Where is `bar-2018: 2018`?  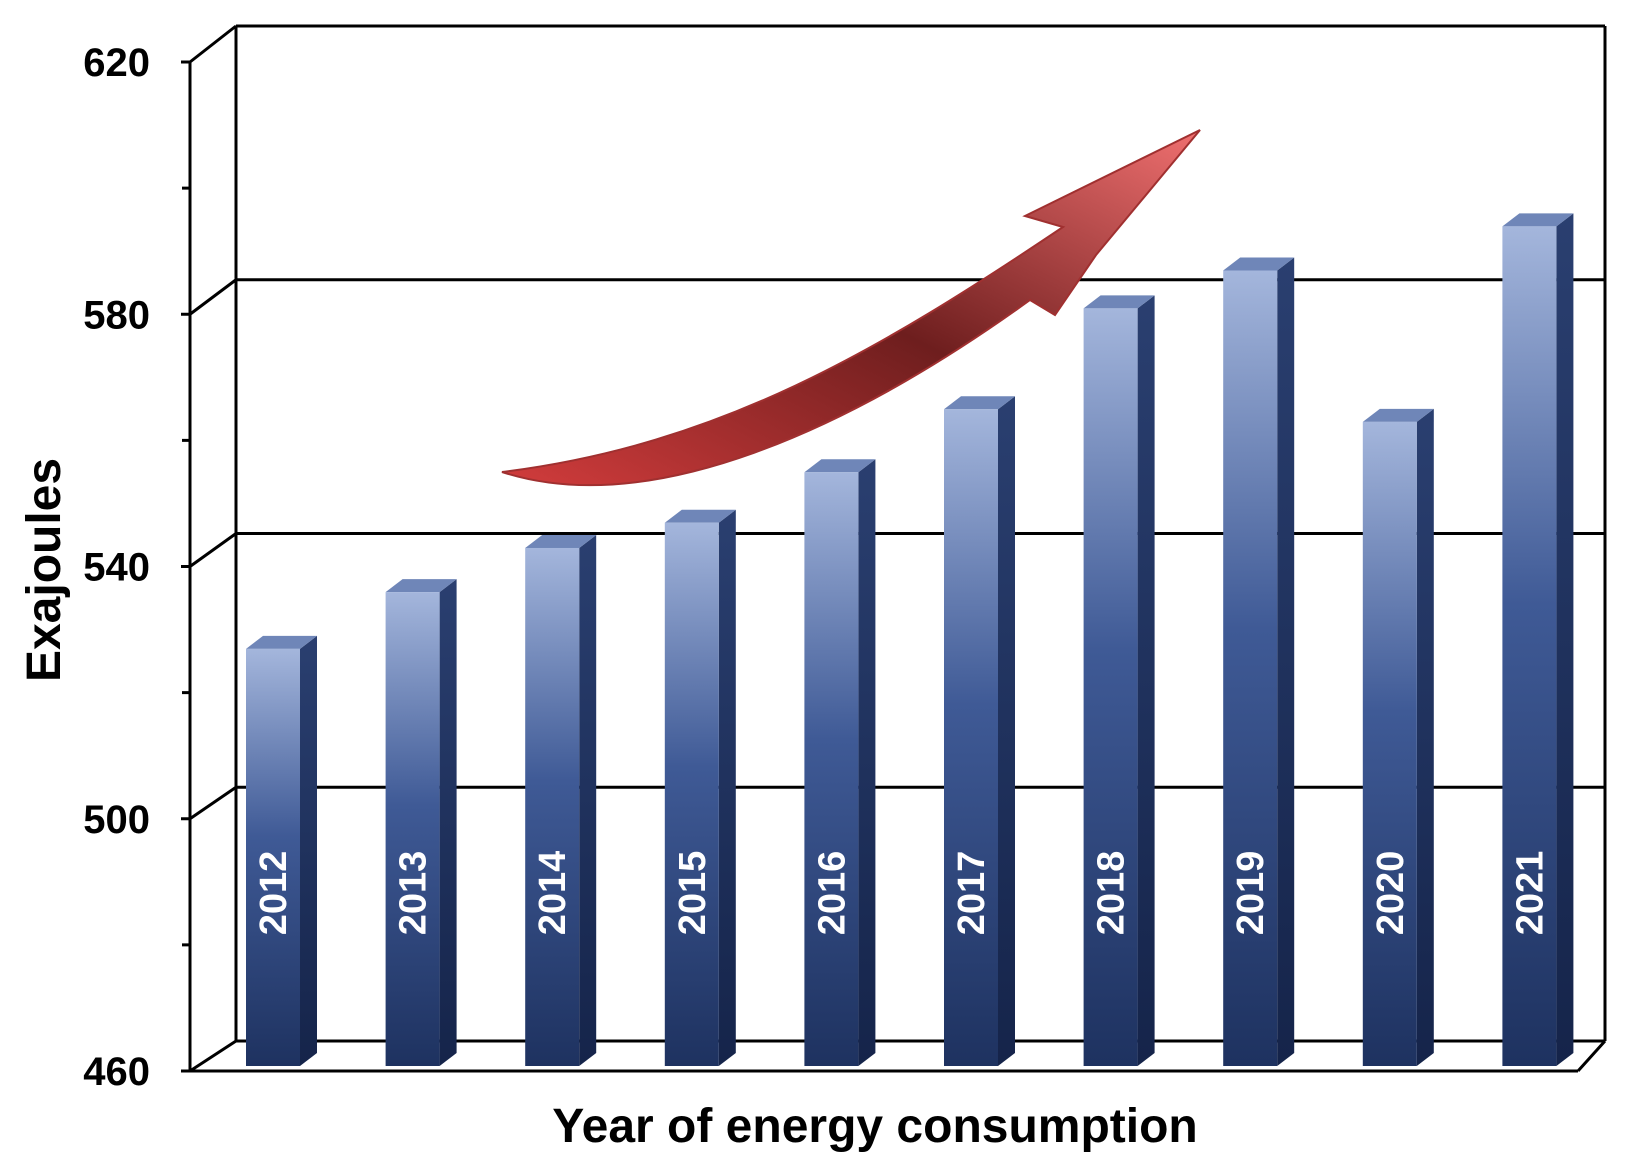
bar-2018: 2018 is located at coordinates (1119, 680).